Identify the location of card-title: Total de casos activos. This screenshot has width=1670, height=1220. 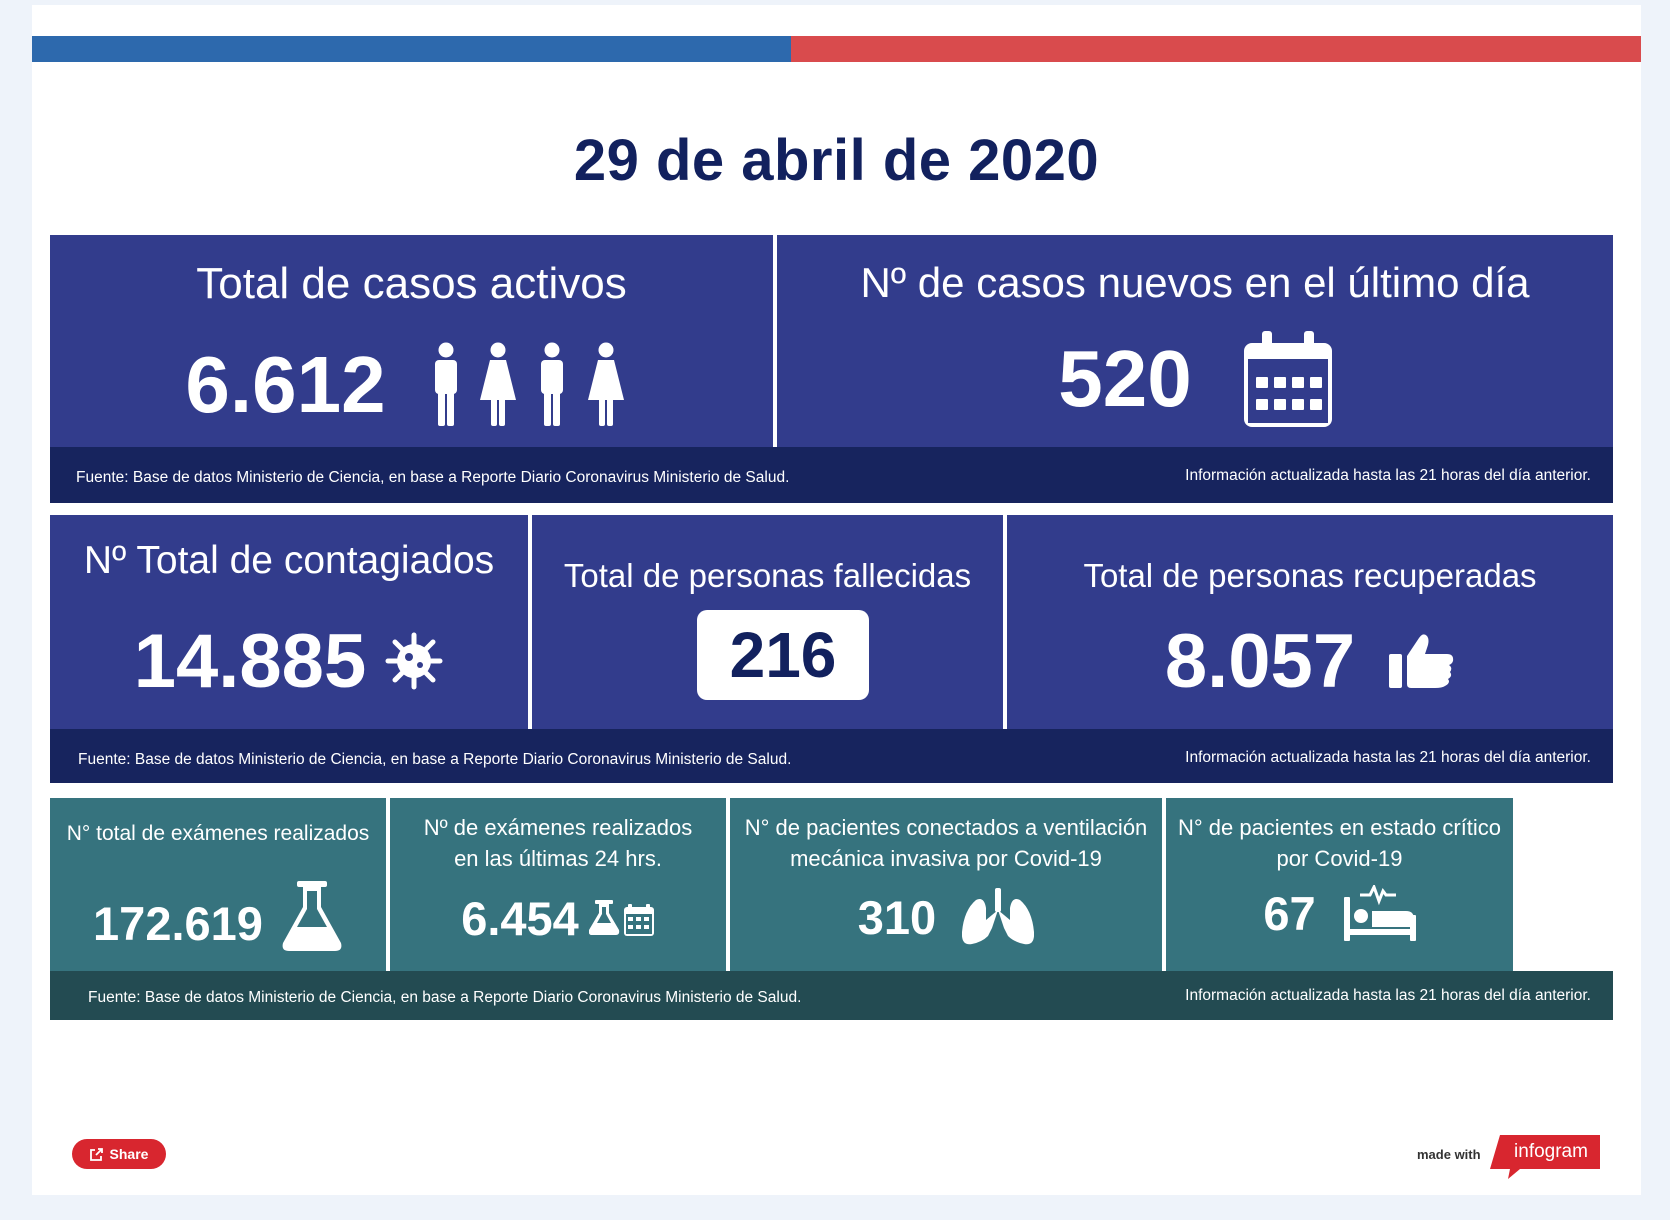
(411, 283).